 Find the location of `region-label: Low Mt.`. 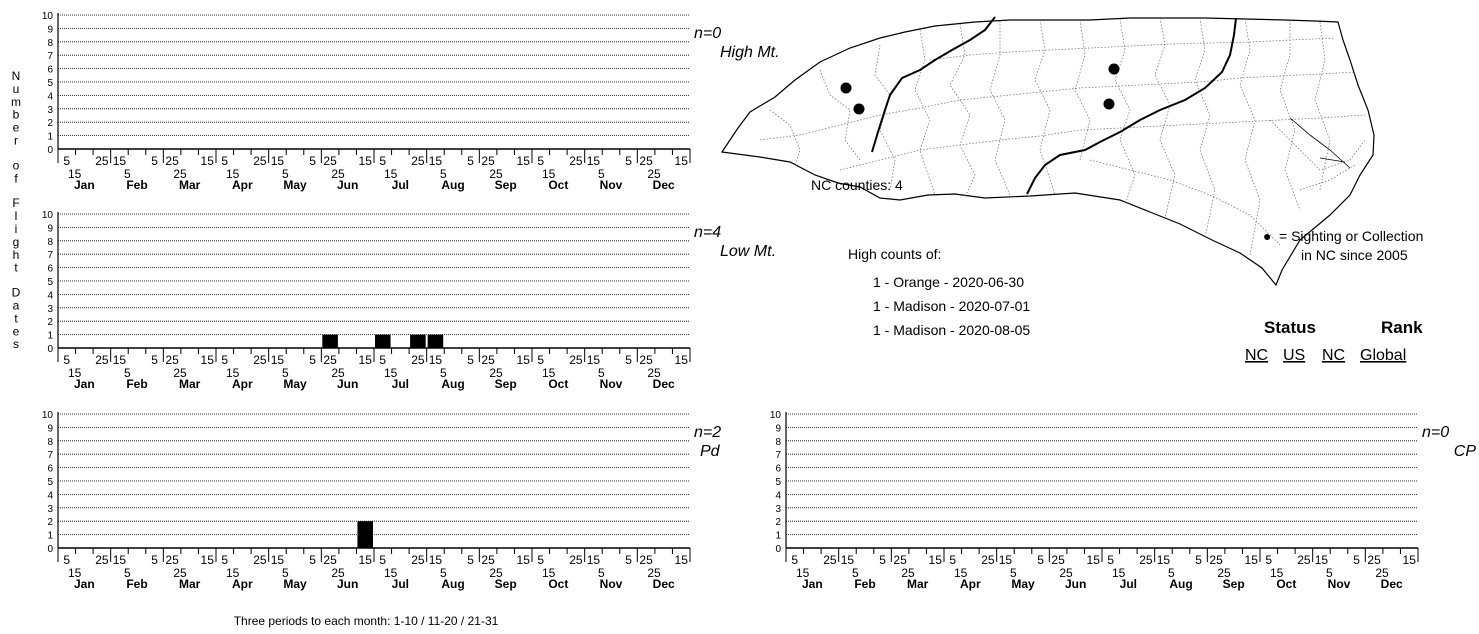

region-label: Low Mt. is located at coordinates (748, 251).